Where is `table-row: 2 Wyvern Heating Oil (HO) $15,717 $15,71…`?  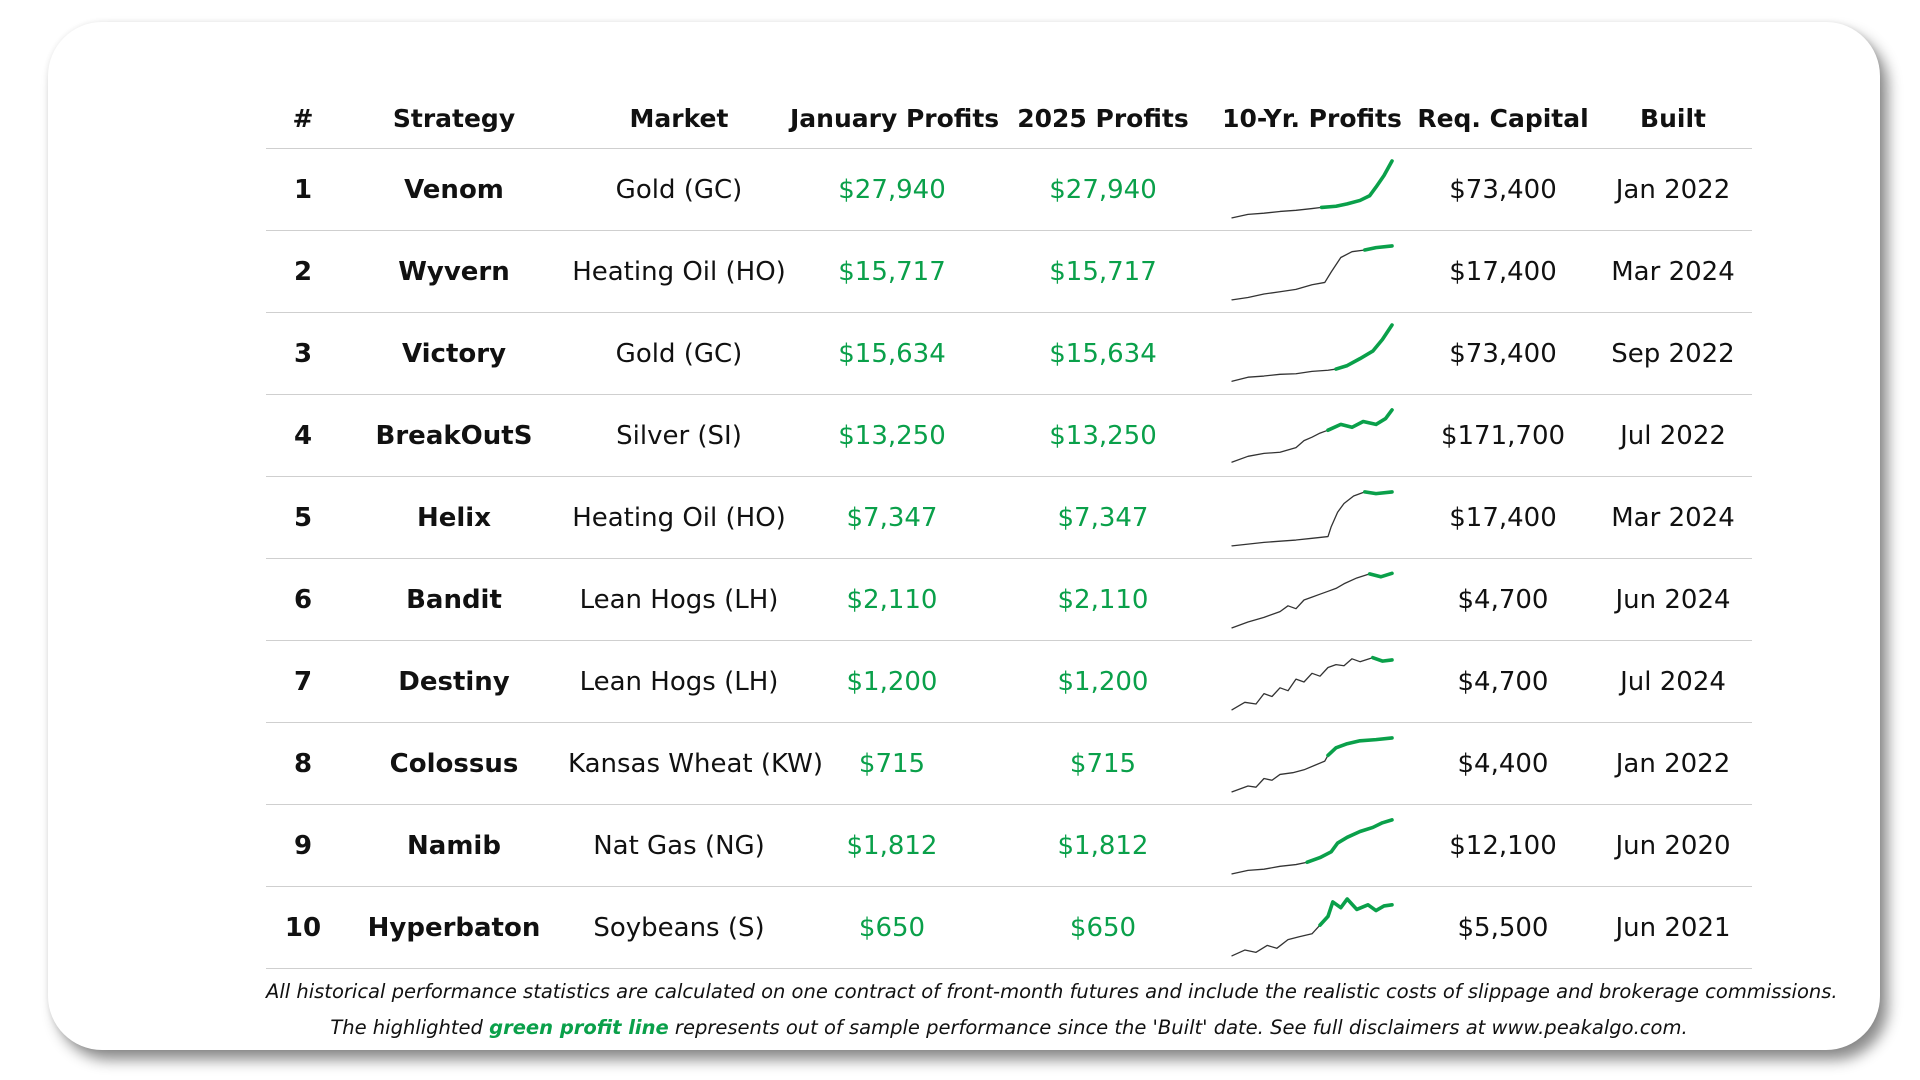 table-row: 2 Wyvern Heating Oil (HO) $15,717 $15,71… is located at coordinates (1009, 271).